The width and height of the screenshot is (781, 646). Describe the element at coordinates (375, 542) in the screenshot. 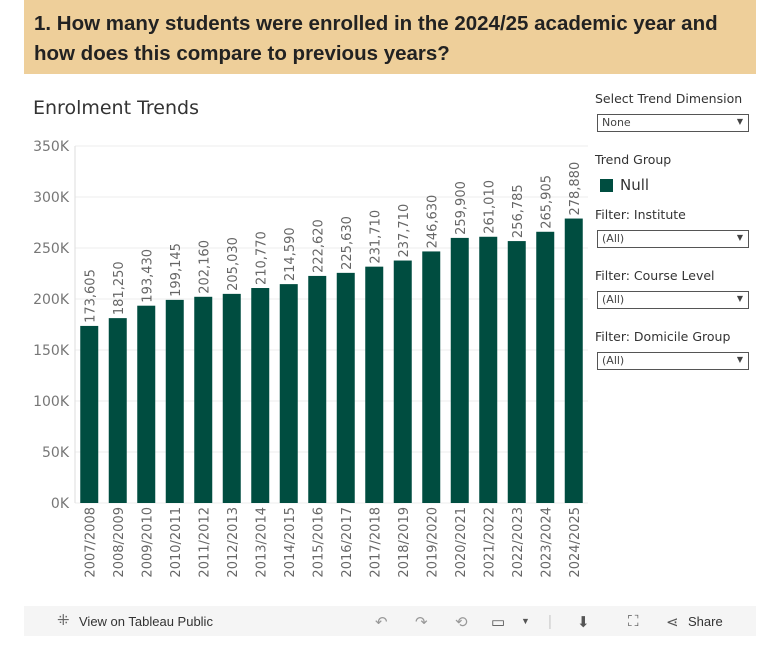

I see `x-tick-label: 2017/2018` at that location.